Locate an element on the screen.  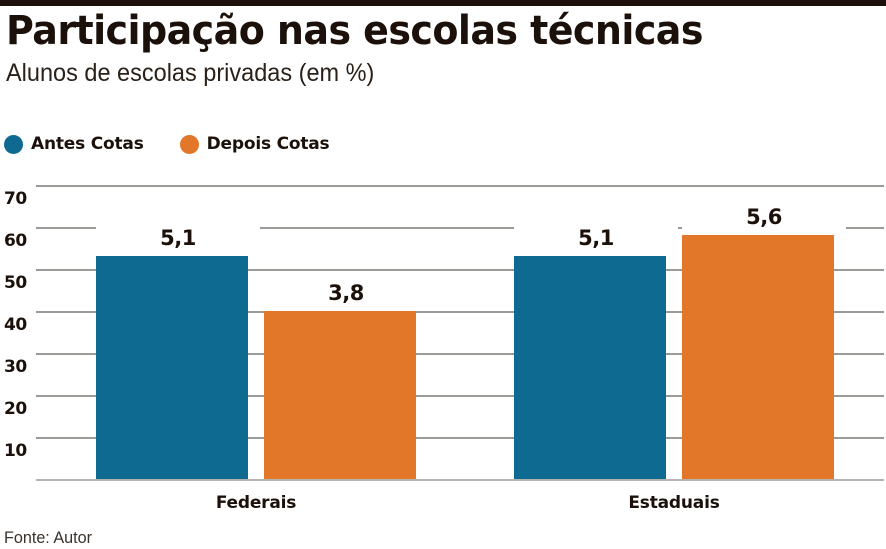
y-axis-tick-70: 70 is located at coordinates (15, 199).